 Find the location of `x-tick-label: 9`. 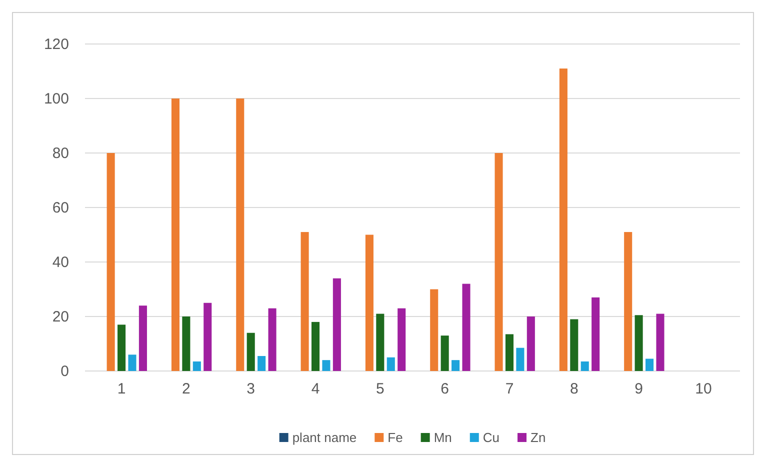

x-tick-label: 9 is located at coordinates (638, 389).